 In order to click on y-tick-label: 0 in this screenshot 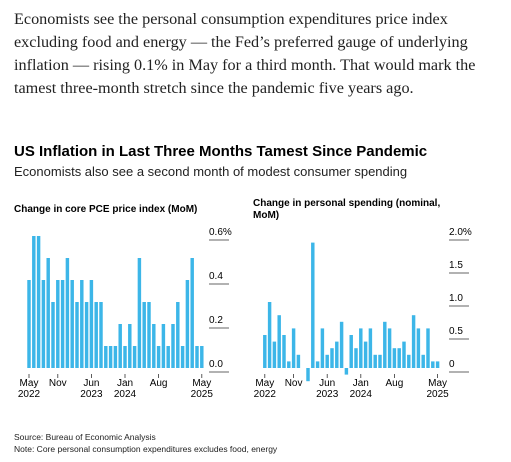, I will do `click(452, 364)`.